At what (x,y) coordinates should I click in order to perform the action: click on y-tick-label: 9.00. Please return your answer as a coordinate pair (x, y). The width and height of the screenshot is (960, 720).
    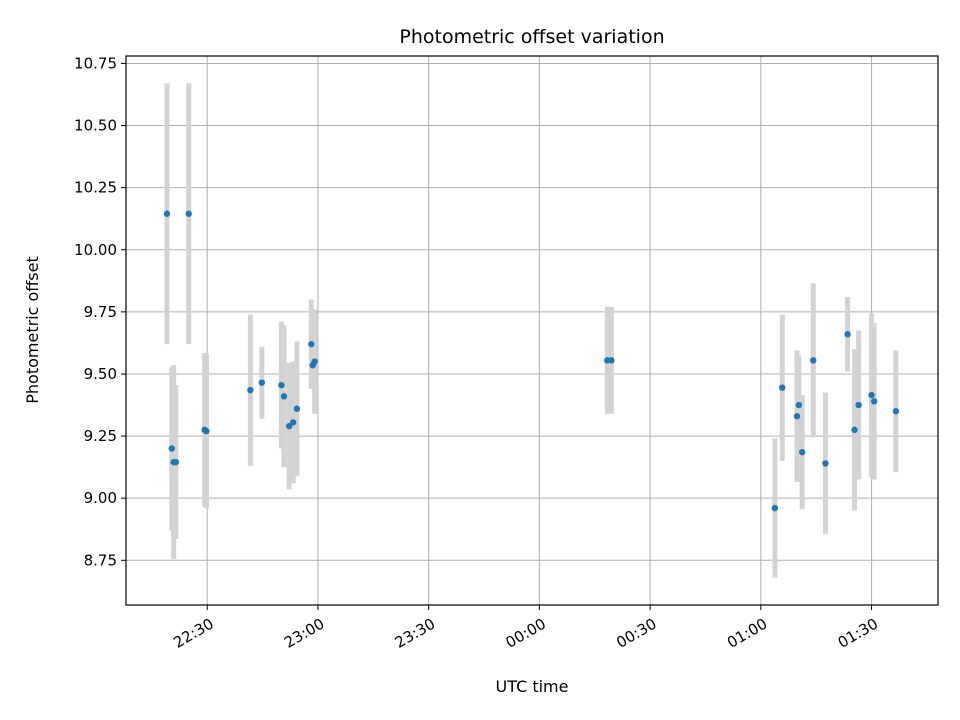
    Looking at the image, I should click on (100, 498).